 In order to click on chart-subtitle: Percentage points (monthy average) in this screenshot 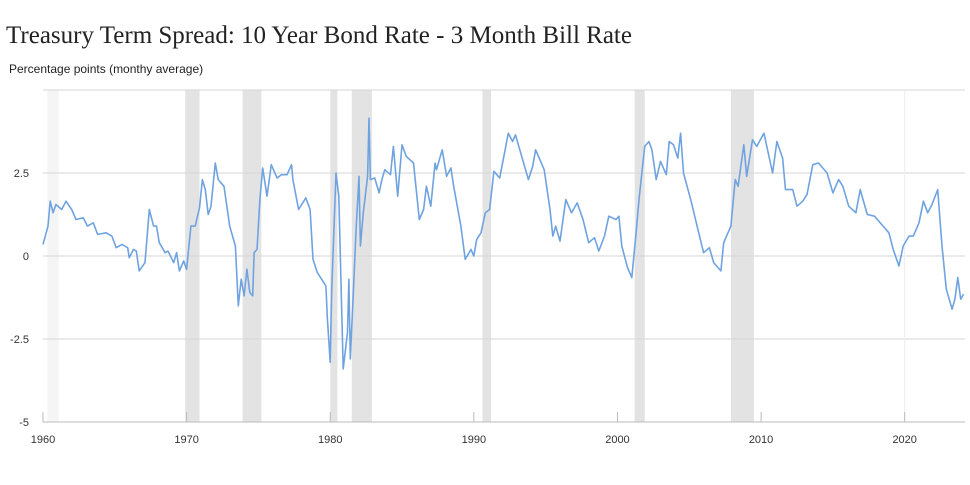, I will do `click(106, 69)`.